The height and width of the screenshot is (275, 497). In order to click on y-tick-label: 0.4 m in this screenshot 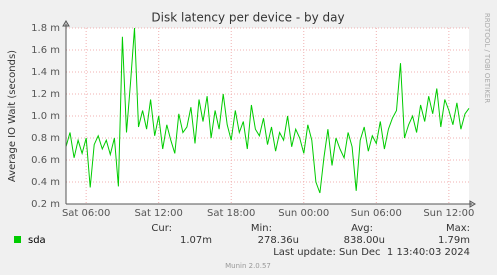, I will do `click(45, 182)`.